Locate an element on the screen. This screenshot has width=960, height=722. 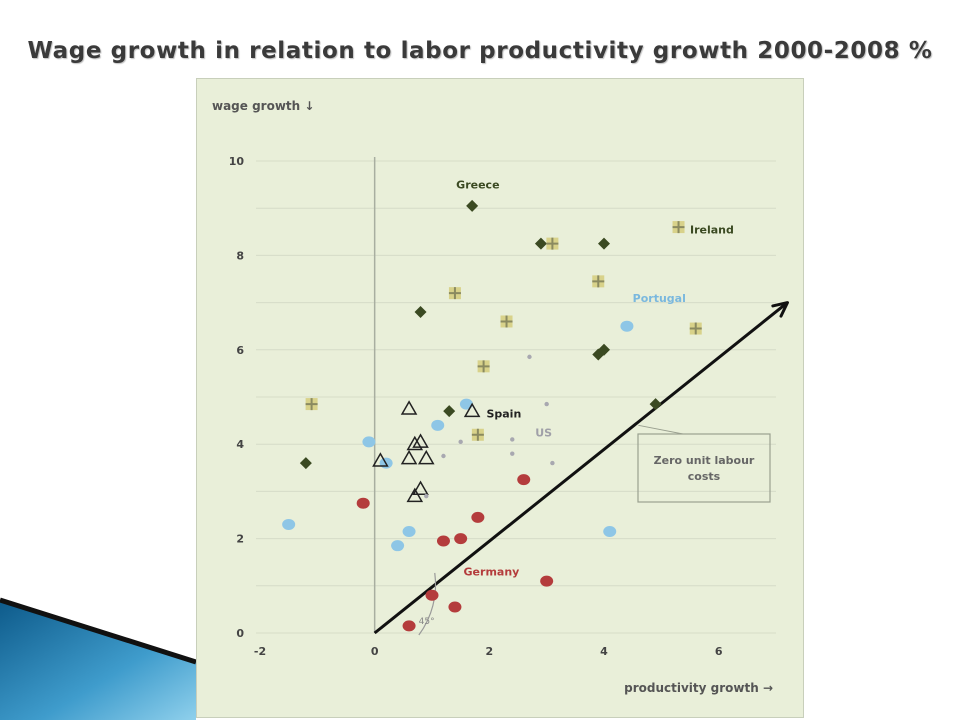
wedge-dark-edge is located at coordinates (98, 631).